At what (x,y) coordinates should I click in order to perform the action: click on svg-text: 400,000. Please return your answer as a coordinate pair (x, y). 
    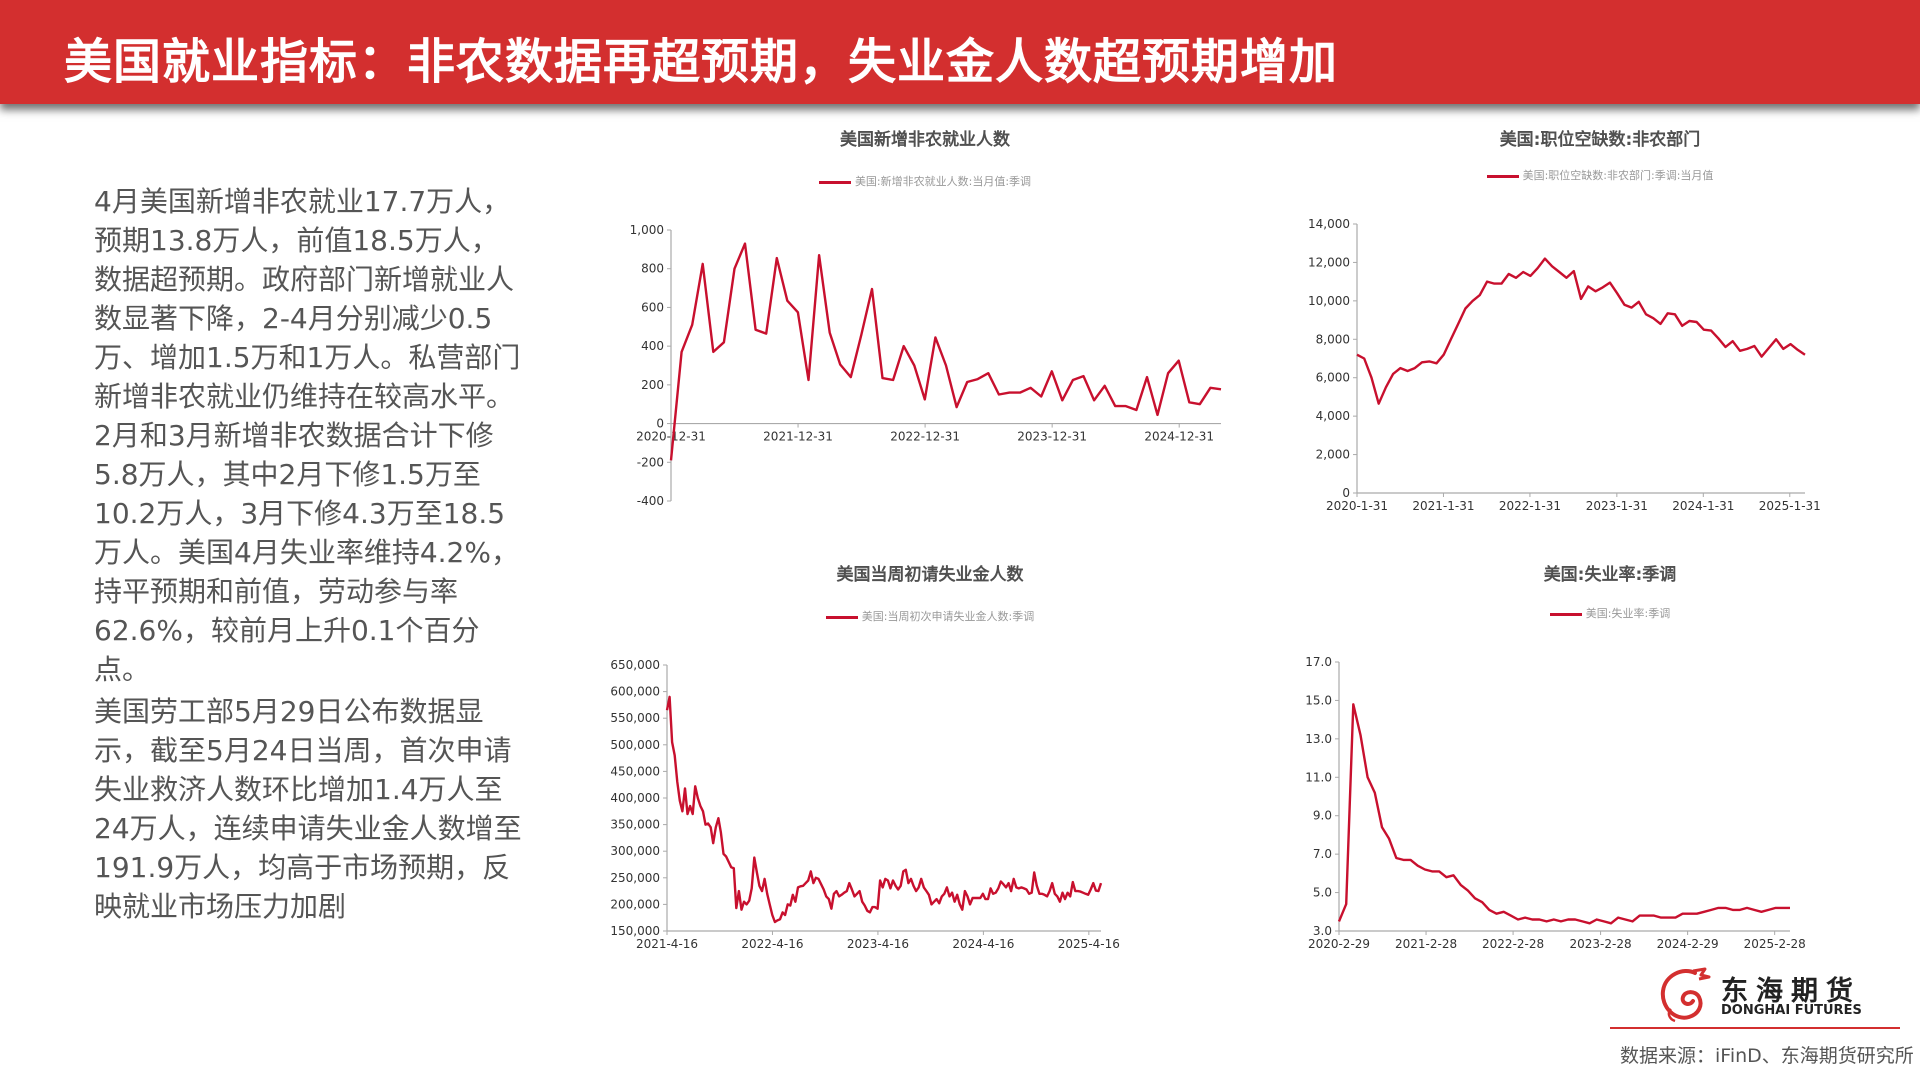
    Looking at the image, I should click on (635, 798).